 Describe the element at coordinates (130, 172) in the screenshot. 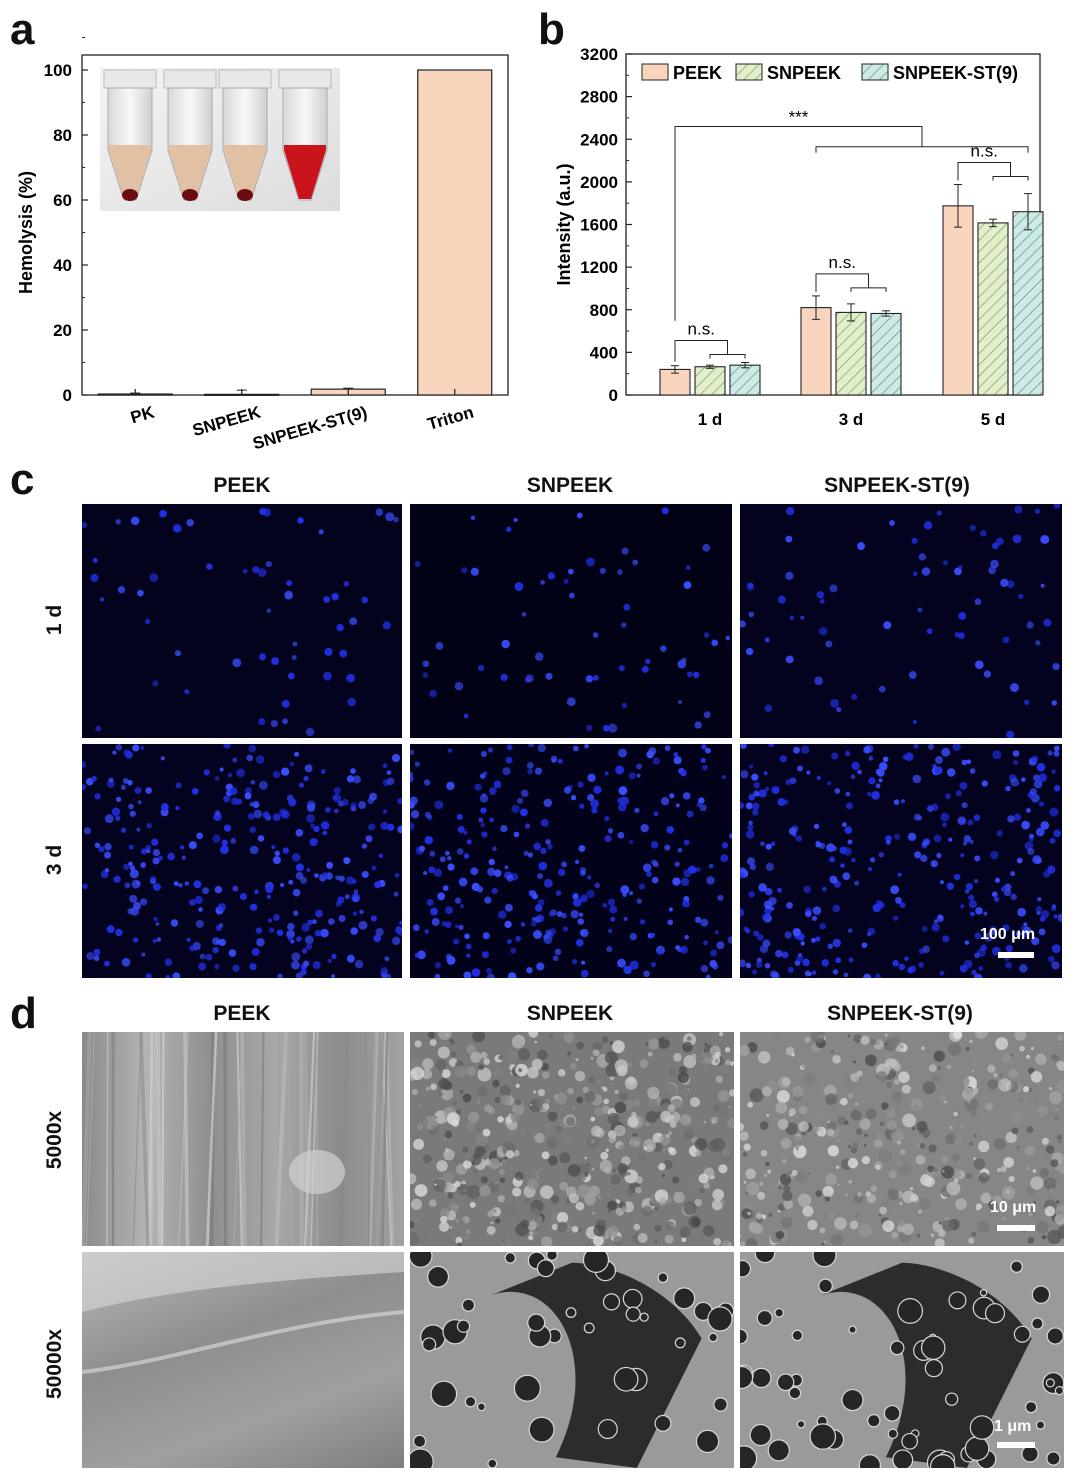

I see `tube-liquid` at that location.